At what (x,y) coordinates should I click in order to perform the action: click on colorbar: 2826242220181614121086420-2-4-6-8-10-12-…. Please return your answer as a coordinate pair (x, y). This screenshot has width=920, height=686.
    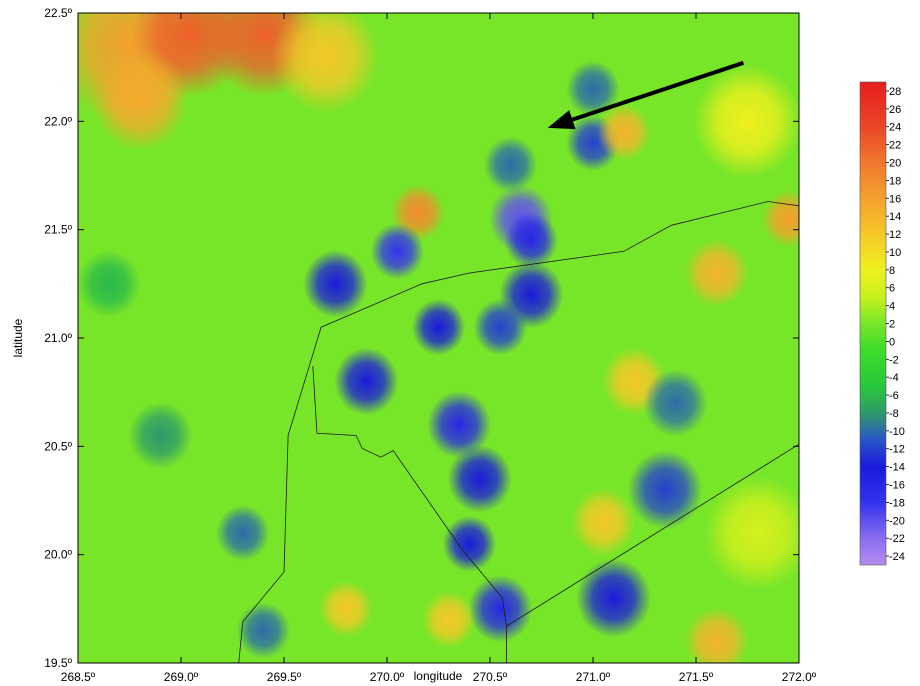
    Looking at the image, I should click on (882, 323).